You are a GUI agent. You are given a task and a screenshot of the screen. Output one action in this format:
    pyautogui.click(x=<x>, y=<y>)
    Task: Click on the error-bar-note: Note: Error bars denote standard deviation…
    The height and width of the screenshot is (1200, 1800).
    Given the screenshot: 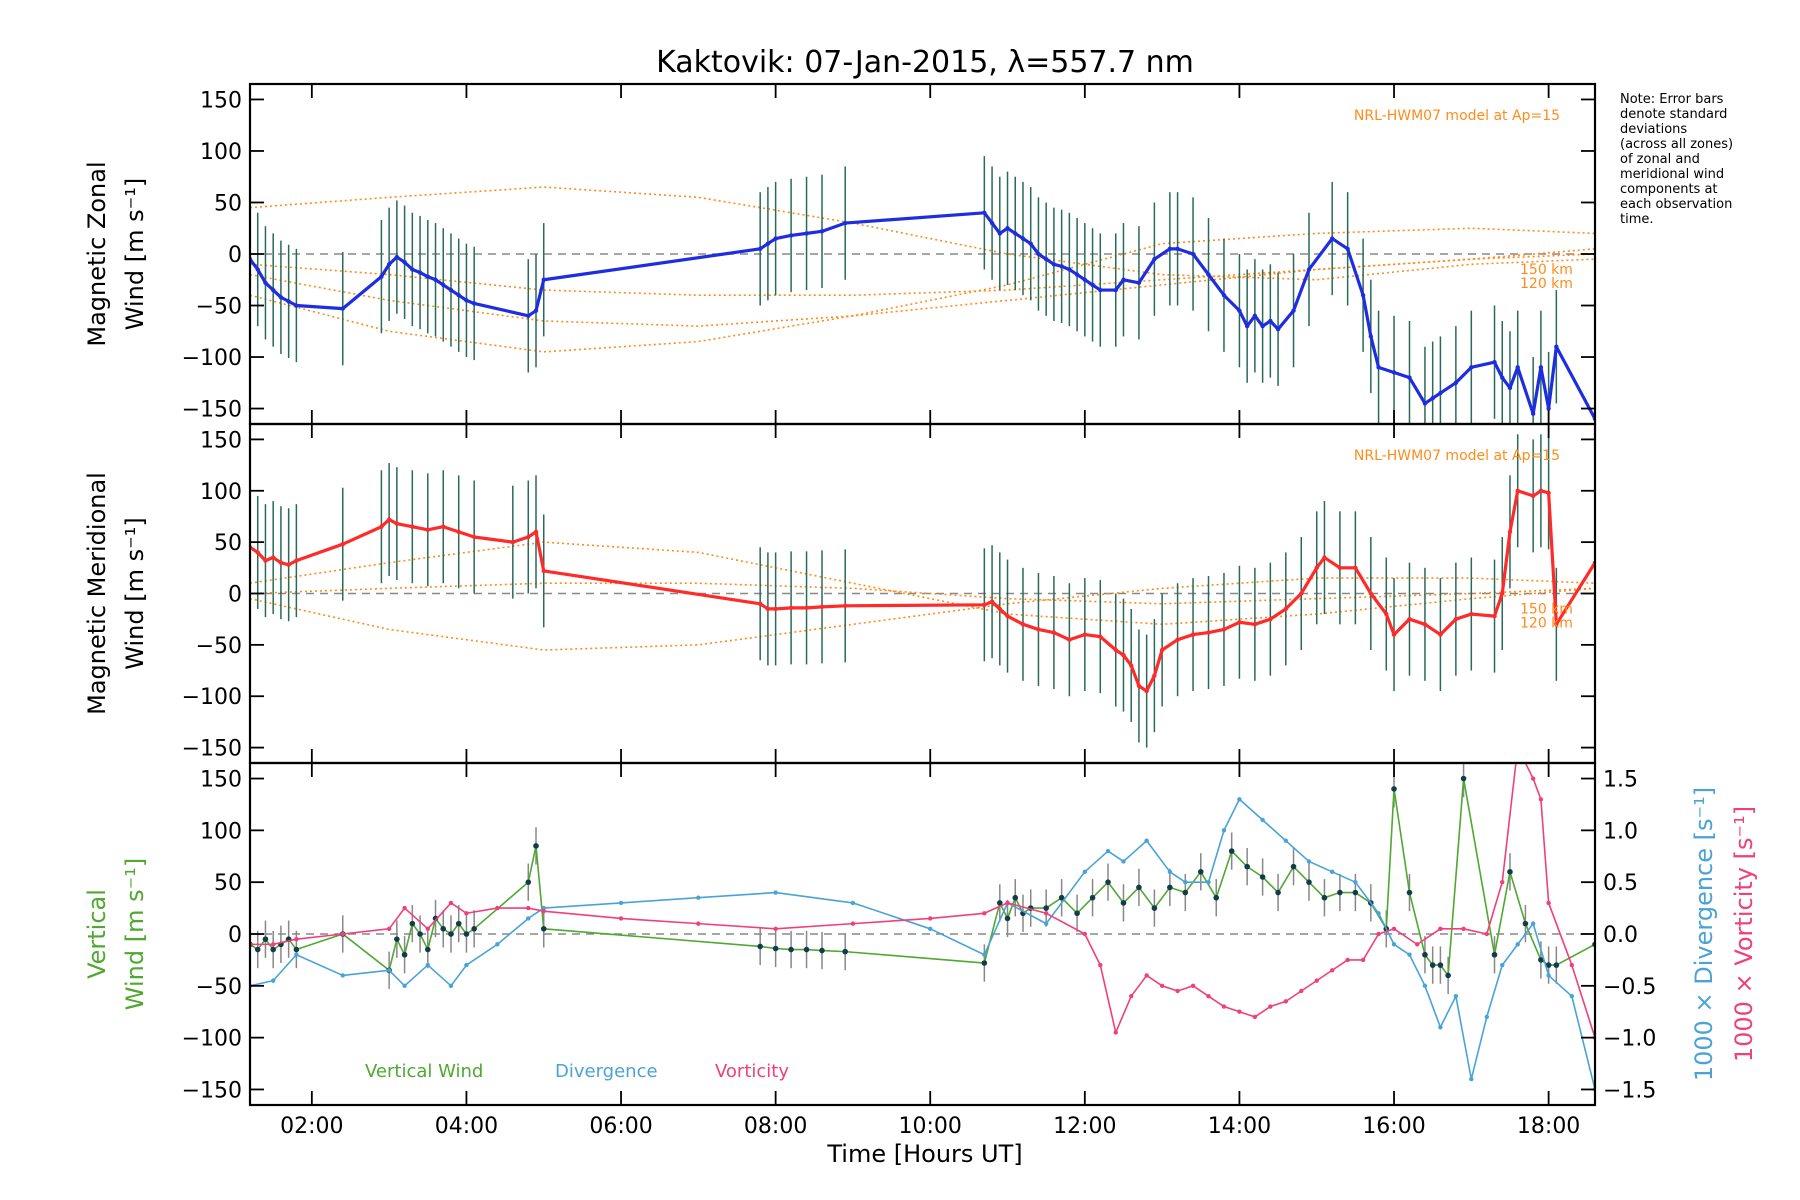 What is the action you would take?
    pyautogui.click(x=1676, y=159)
    